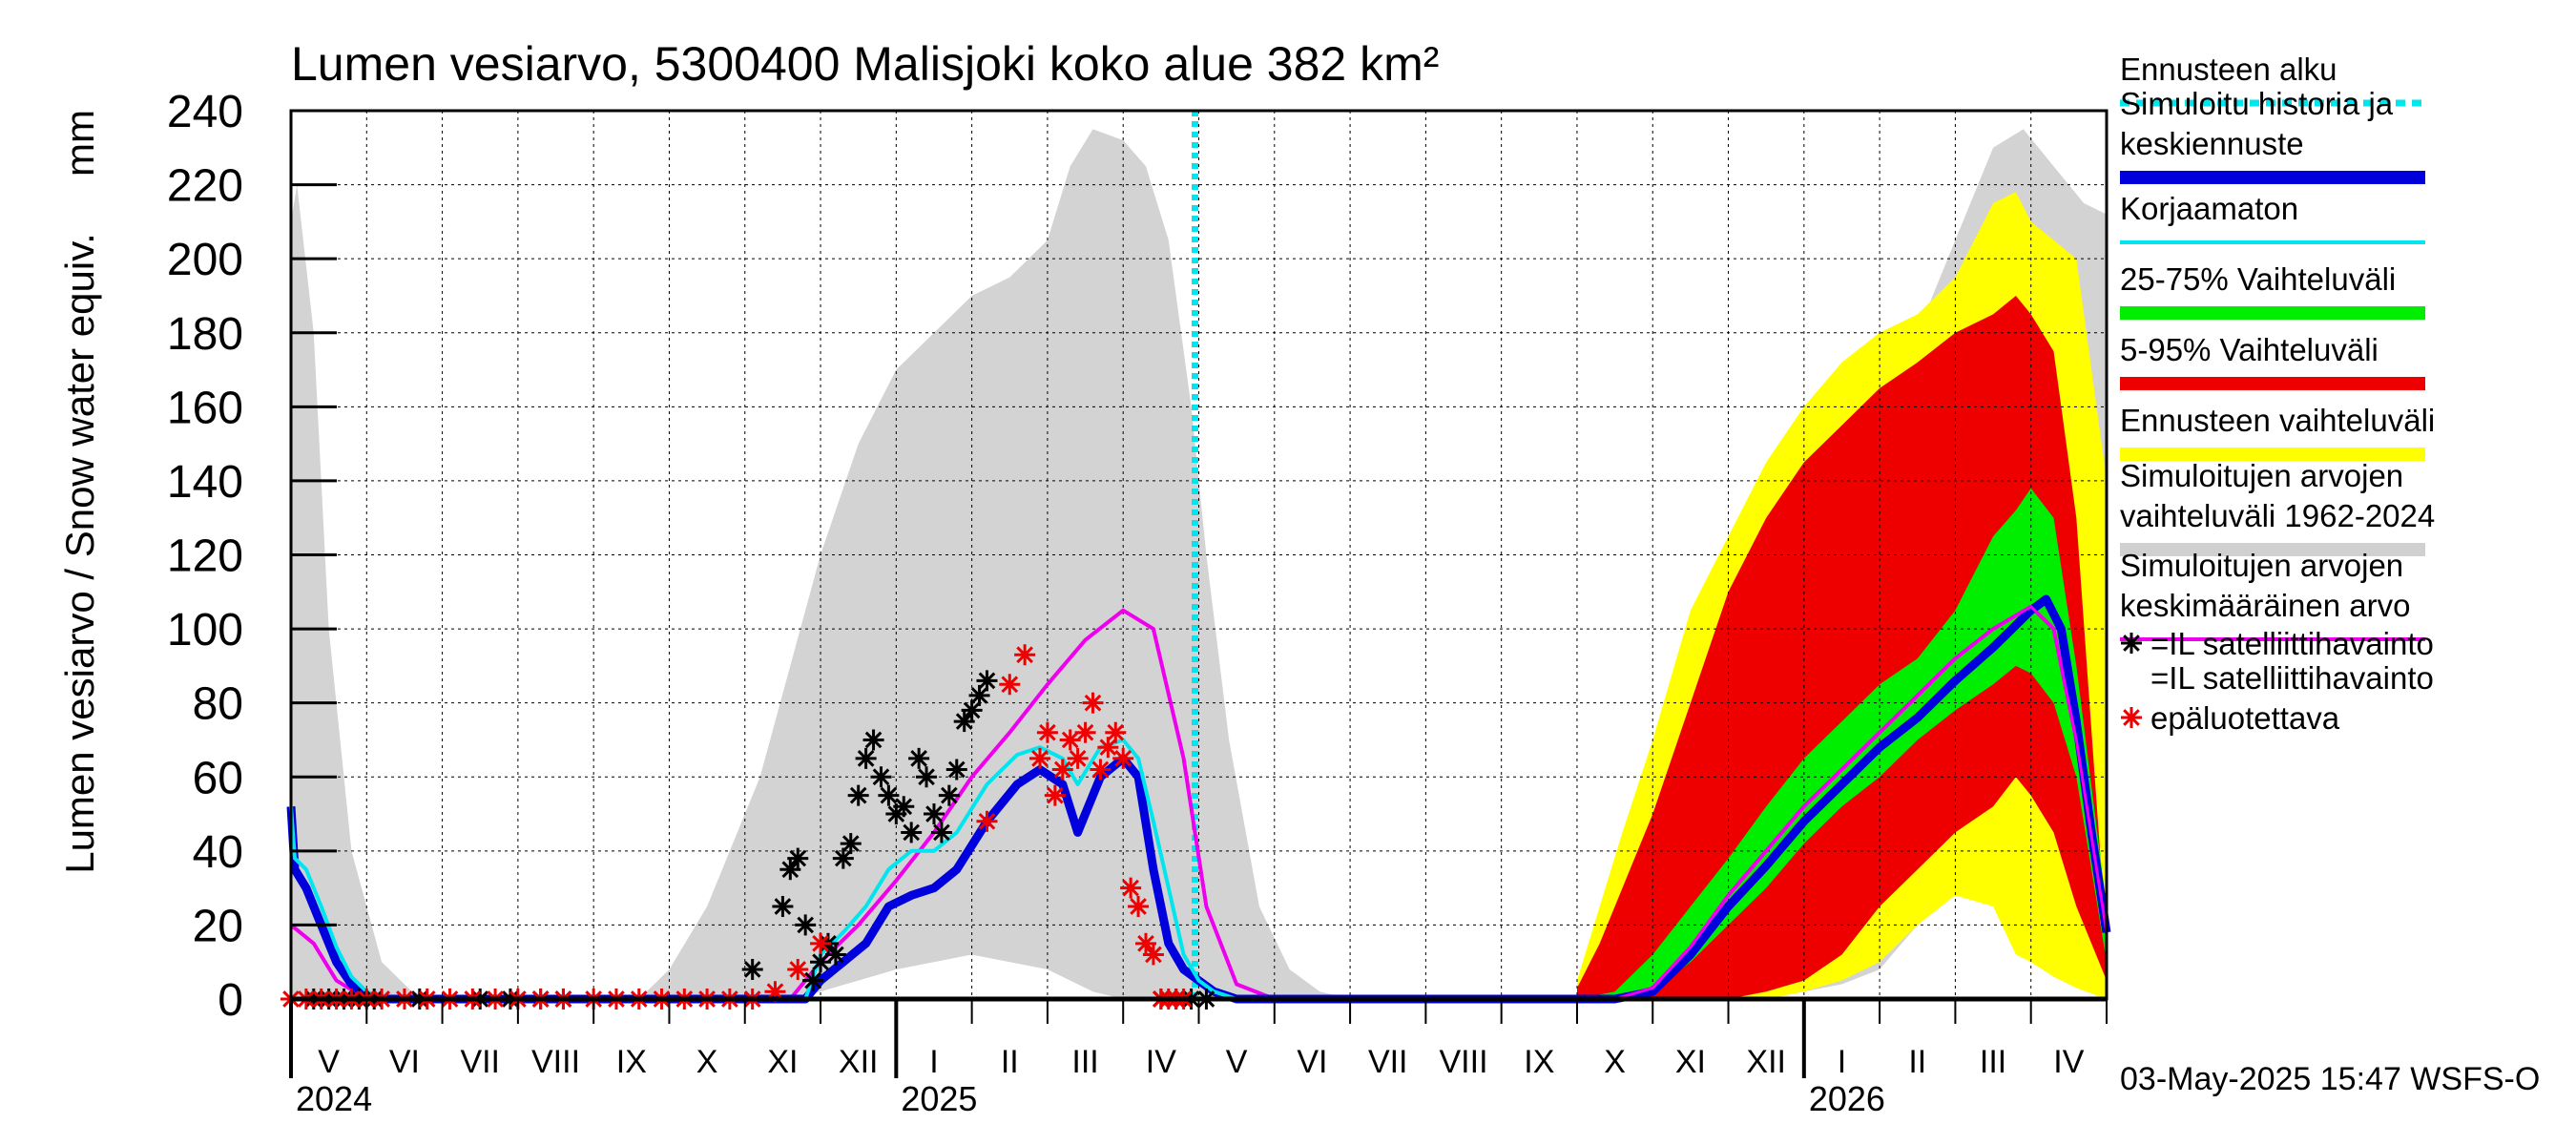 The height and width of the screenshot is (1145, 2576). Describe the element at coordinates (933, 1062) in the screenshot. I see `x-month-label: I` at that location.